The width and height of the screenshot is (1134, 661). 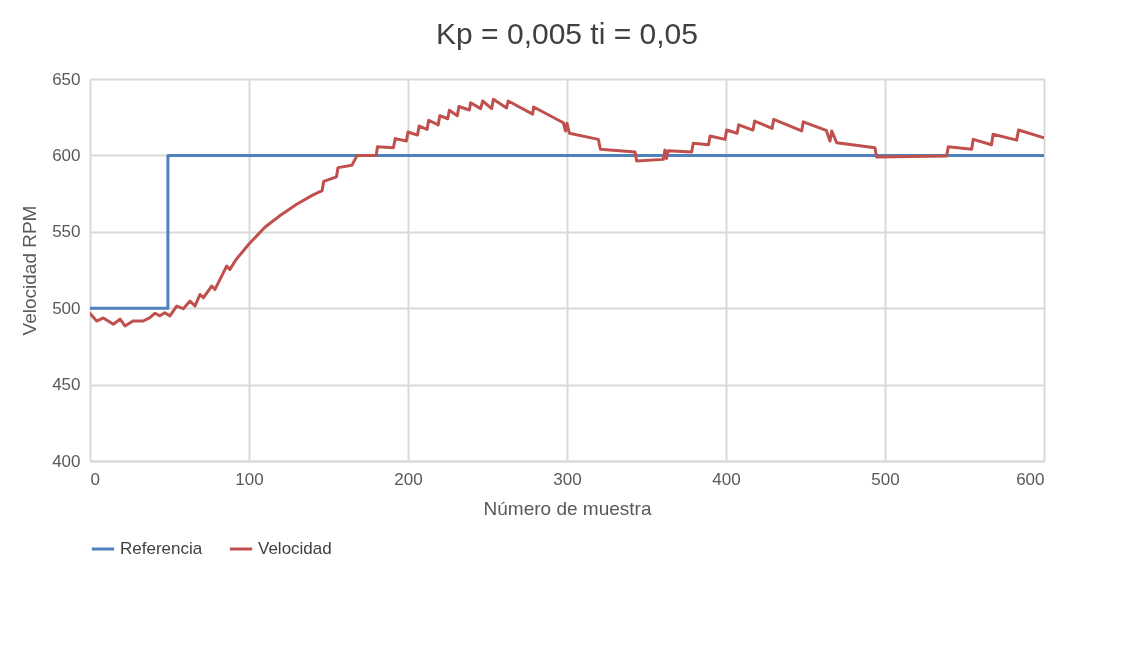 What do you see at coordinates (567, 33) in the screenshot?
I see `chart-title: Kp = 0,005 ti = 0,05` at bounding box center [567, 33].